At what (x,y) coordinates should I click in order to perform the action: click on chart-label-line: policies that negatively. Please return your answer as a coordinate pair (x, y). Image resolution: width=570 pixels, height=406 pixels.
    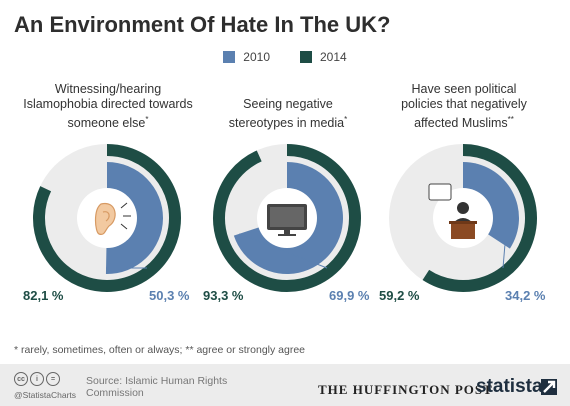
    Looking at the image, I should click on (464, 104).